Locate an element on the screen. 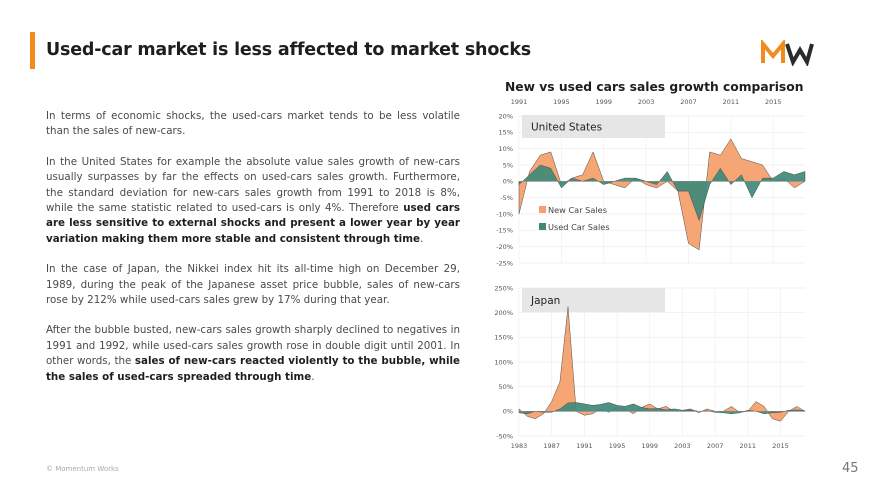 This screenshot has width=870, height=488. logo-w-stroke is located at coordinates (799, 54).